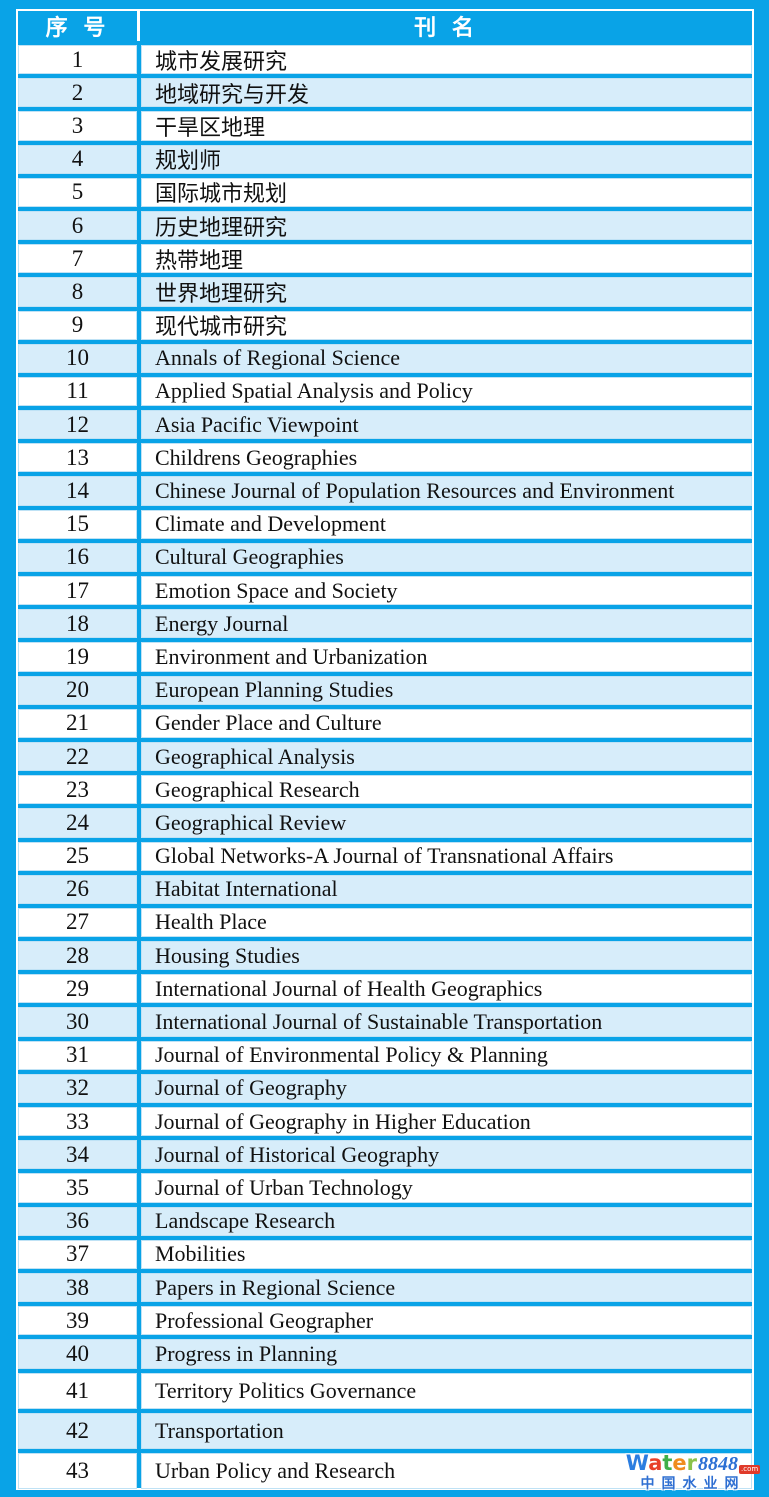 This screenshot has width=769, height=1497. Describe the element at coordinates (77, 1088) in the screenshot. I see `row-number: 32` at that location.